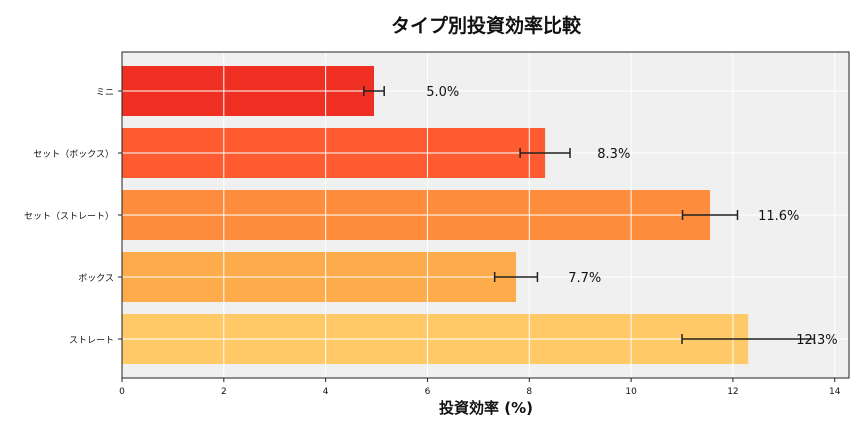 Image resolution: width=864 pixels, height=436 pixels. What do you see at coordinates (529, 392) in the screenshot?
I see `x-tick-label: 8` at bounding box center [529, 392].